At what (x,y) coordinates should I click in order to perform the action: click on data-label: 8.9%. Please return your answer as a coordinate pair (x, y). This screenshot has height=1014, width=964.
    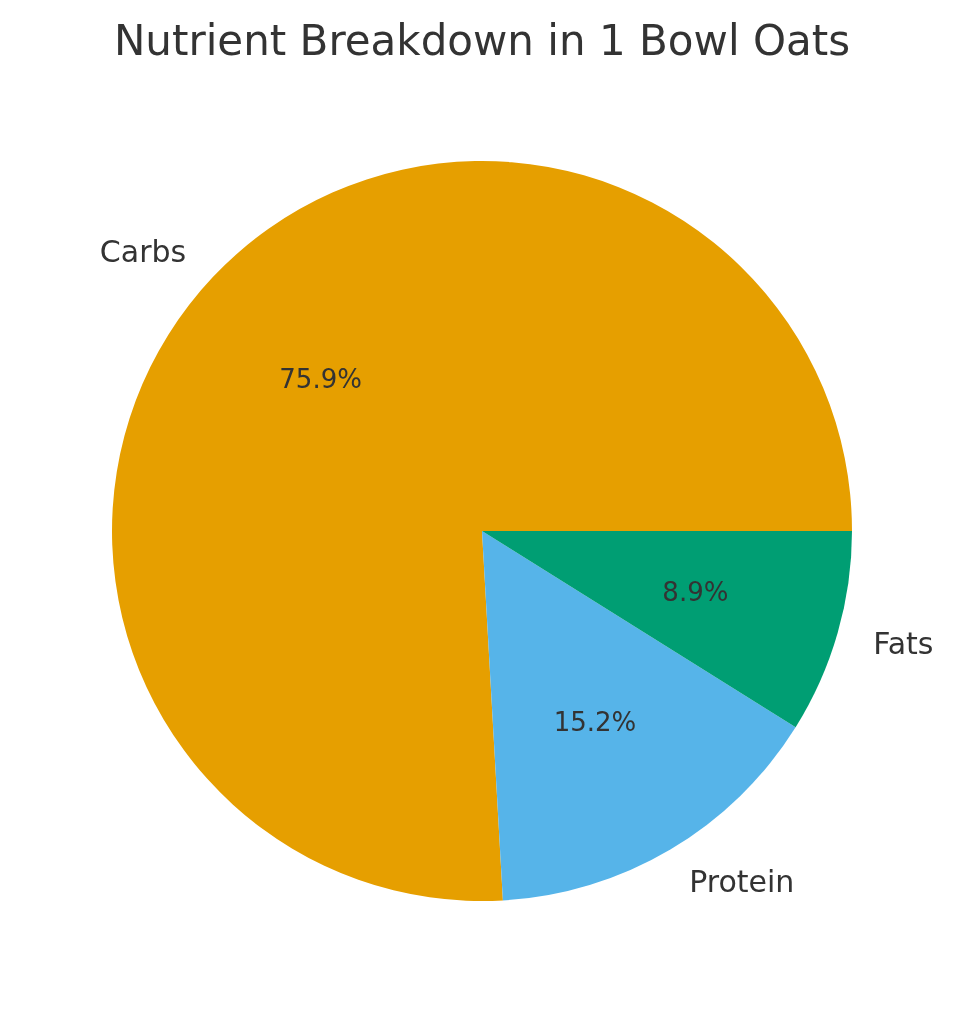
    Looking at the image, I should click on (695, 592).